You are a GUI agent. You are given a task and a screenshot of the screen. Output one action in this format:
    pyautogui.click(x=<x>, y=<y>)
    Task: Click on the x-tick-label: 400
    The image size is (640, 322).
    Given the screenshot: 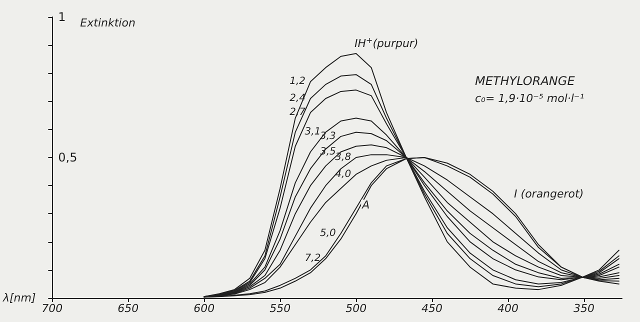 What is the action you would take?
    pyautogui.click(x=508, y=308)
    